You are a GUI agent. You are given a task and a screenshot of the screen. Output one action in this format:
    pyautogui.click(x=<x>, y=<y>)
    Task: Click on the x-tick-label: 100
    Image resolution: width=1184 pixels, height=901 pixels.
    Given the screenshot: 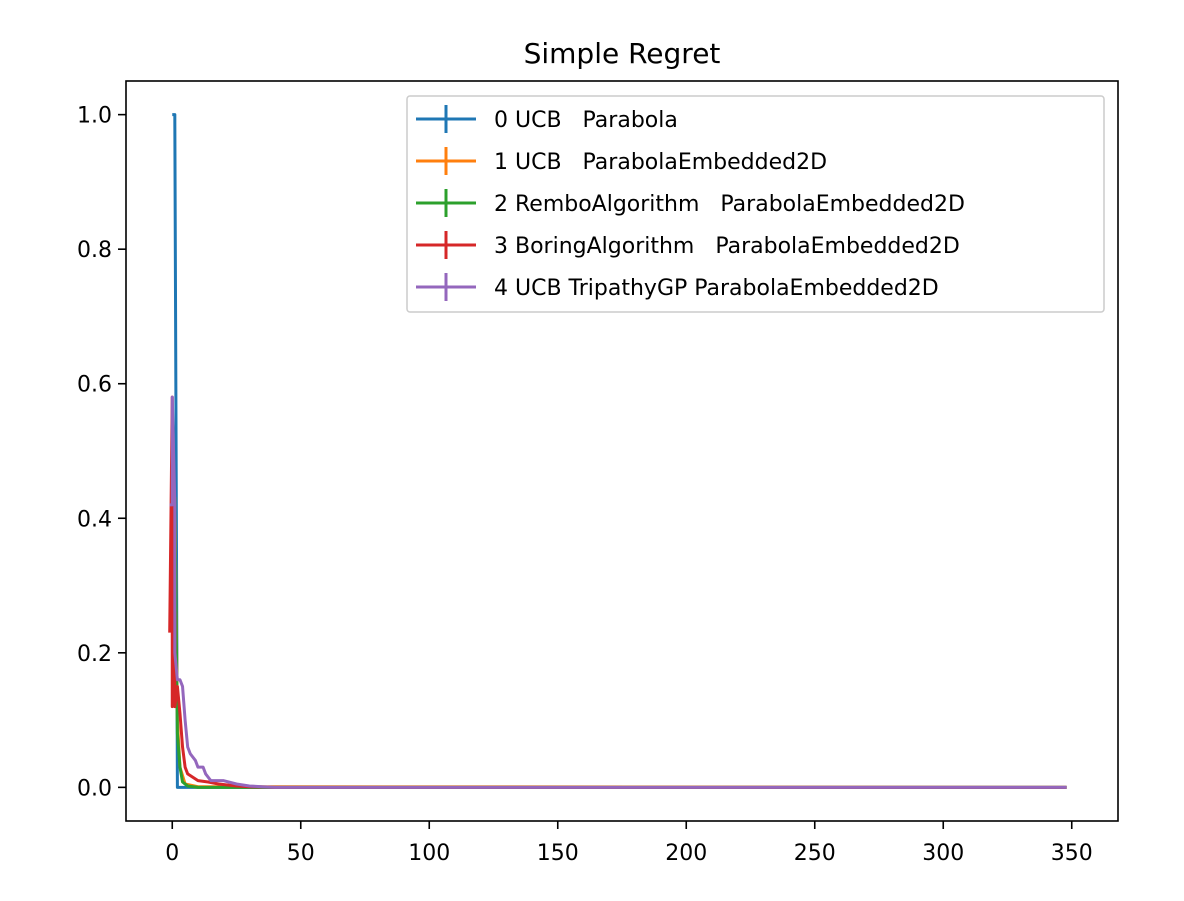 What is the action you would take?
    pyautogui.click(x=429, y=853)
    